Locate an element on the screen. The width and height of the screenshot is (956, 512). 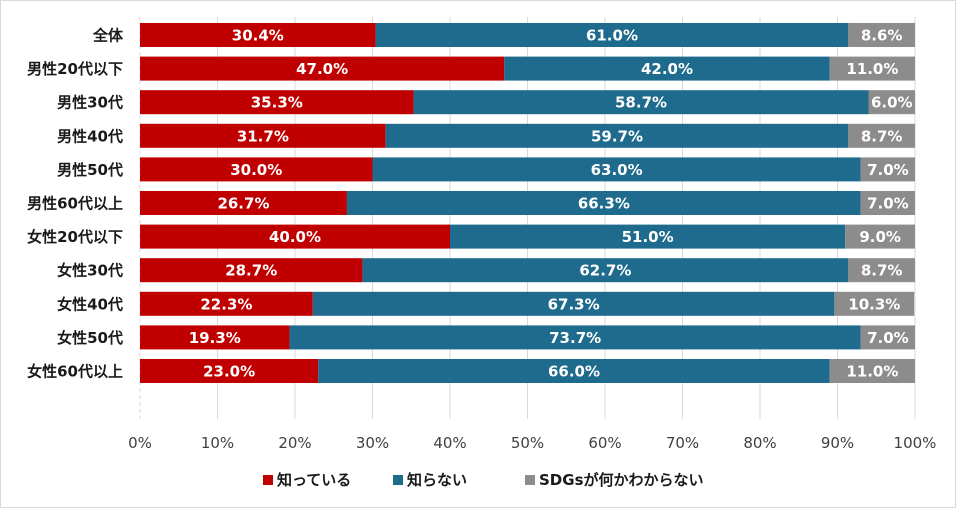
data-label: 31.7% is located at coordinates (263, 136).